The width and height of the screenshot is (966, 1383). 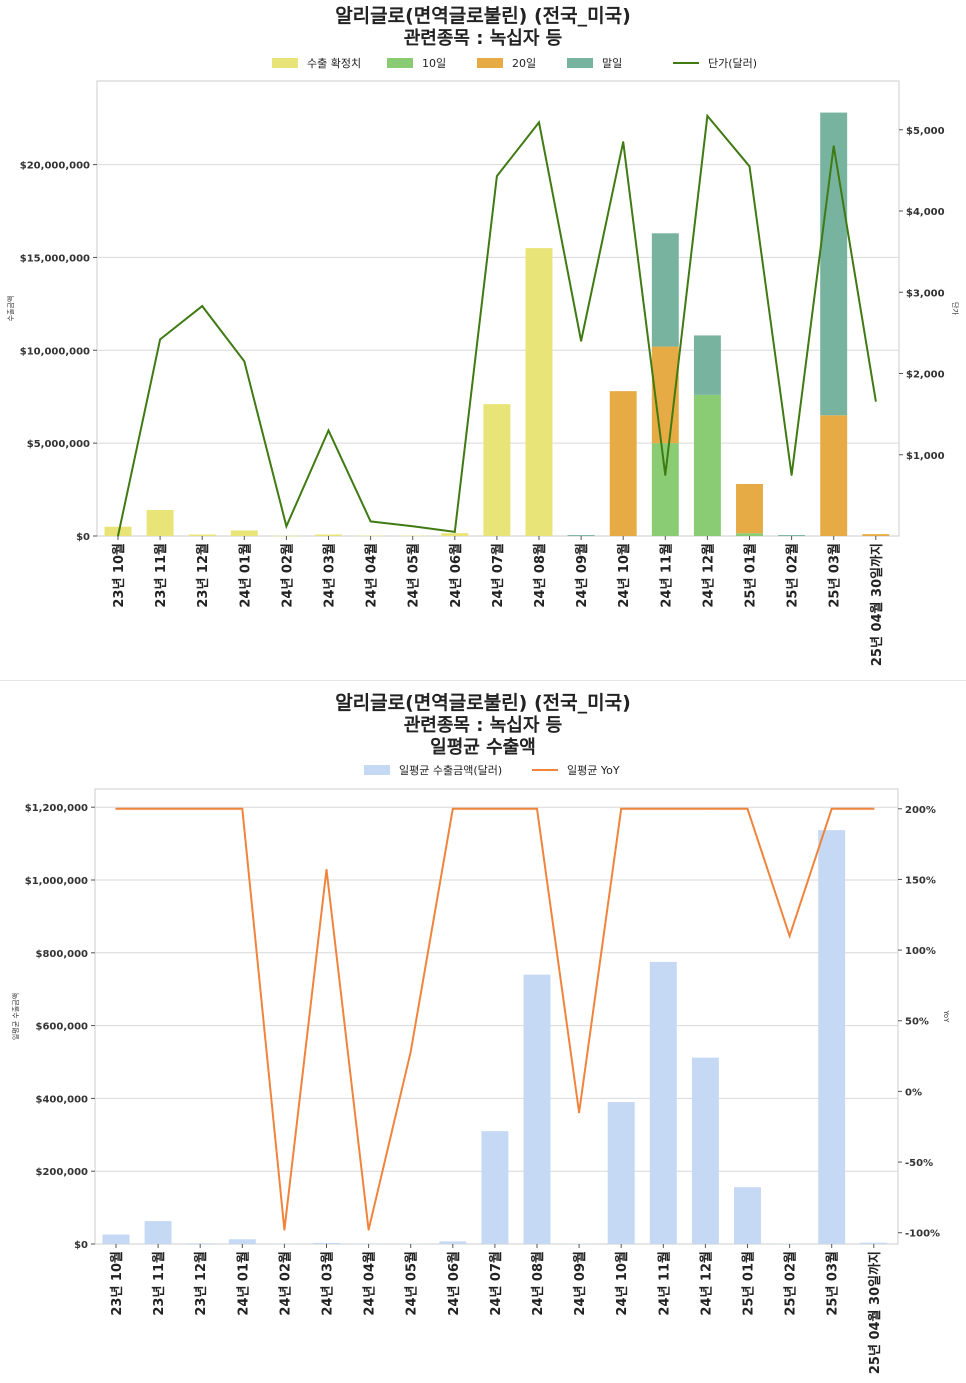 I want to click on bar-수출 확정치-23년 12월, so click(x=202, y=535).